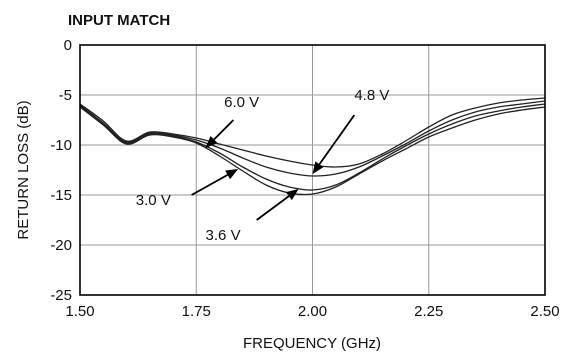 Image resolution: width=566 pixels, height=355 pixels. What do you see at coordinates (223, 235) in the screenshot?
I see `annotation-label-3-6-v: 3.6 V` at bounding box center [223, 235].